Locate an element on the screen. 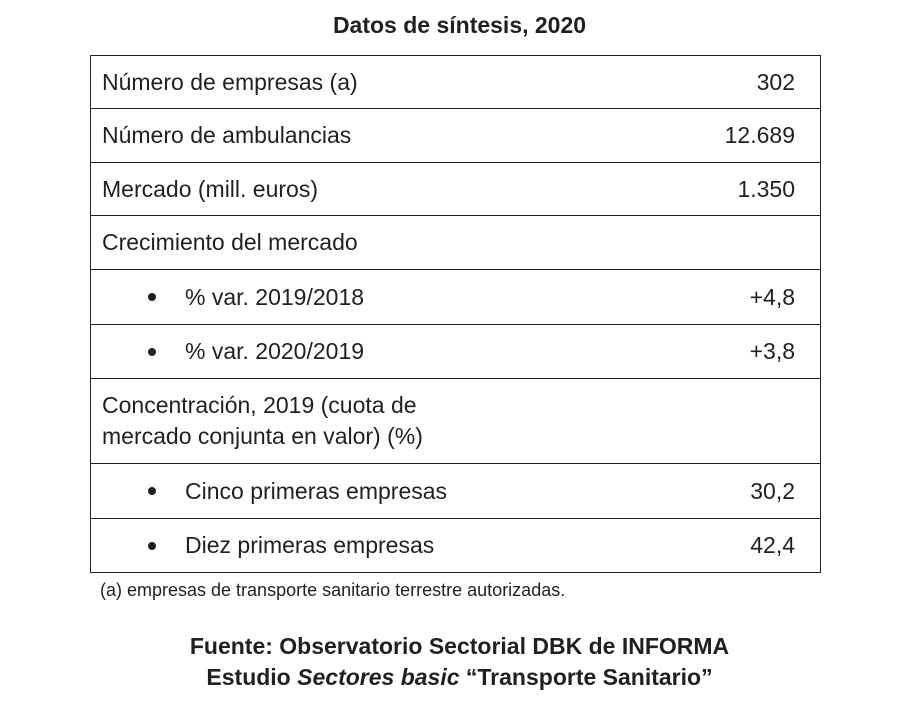  table-row: Diez primeras empresas 42,4 is located at coordinates (455, 545).